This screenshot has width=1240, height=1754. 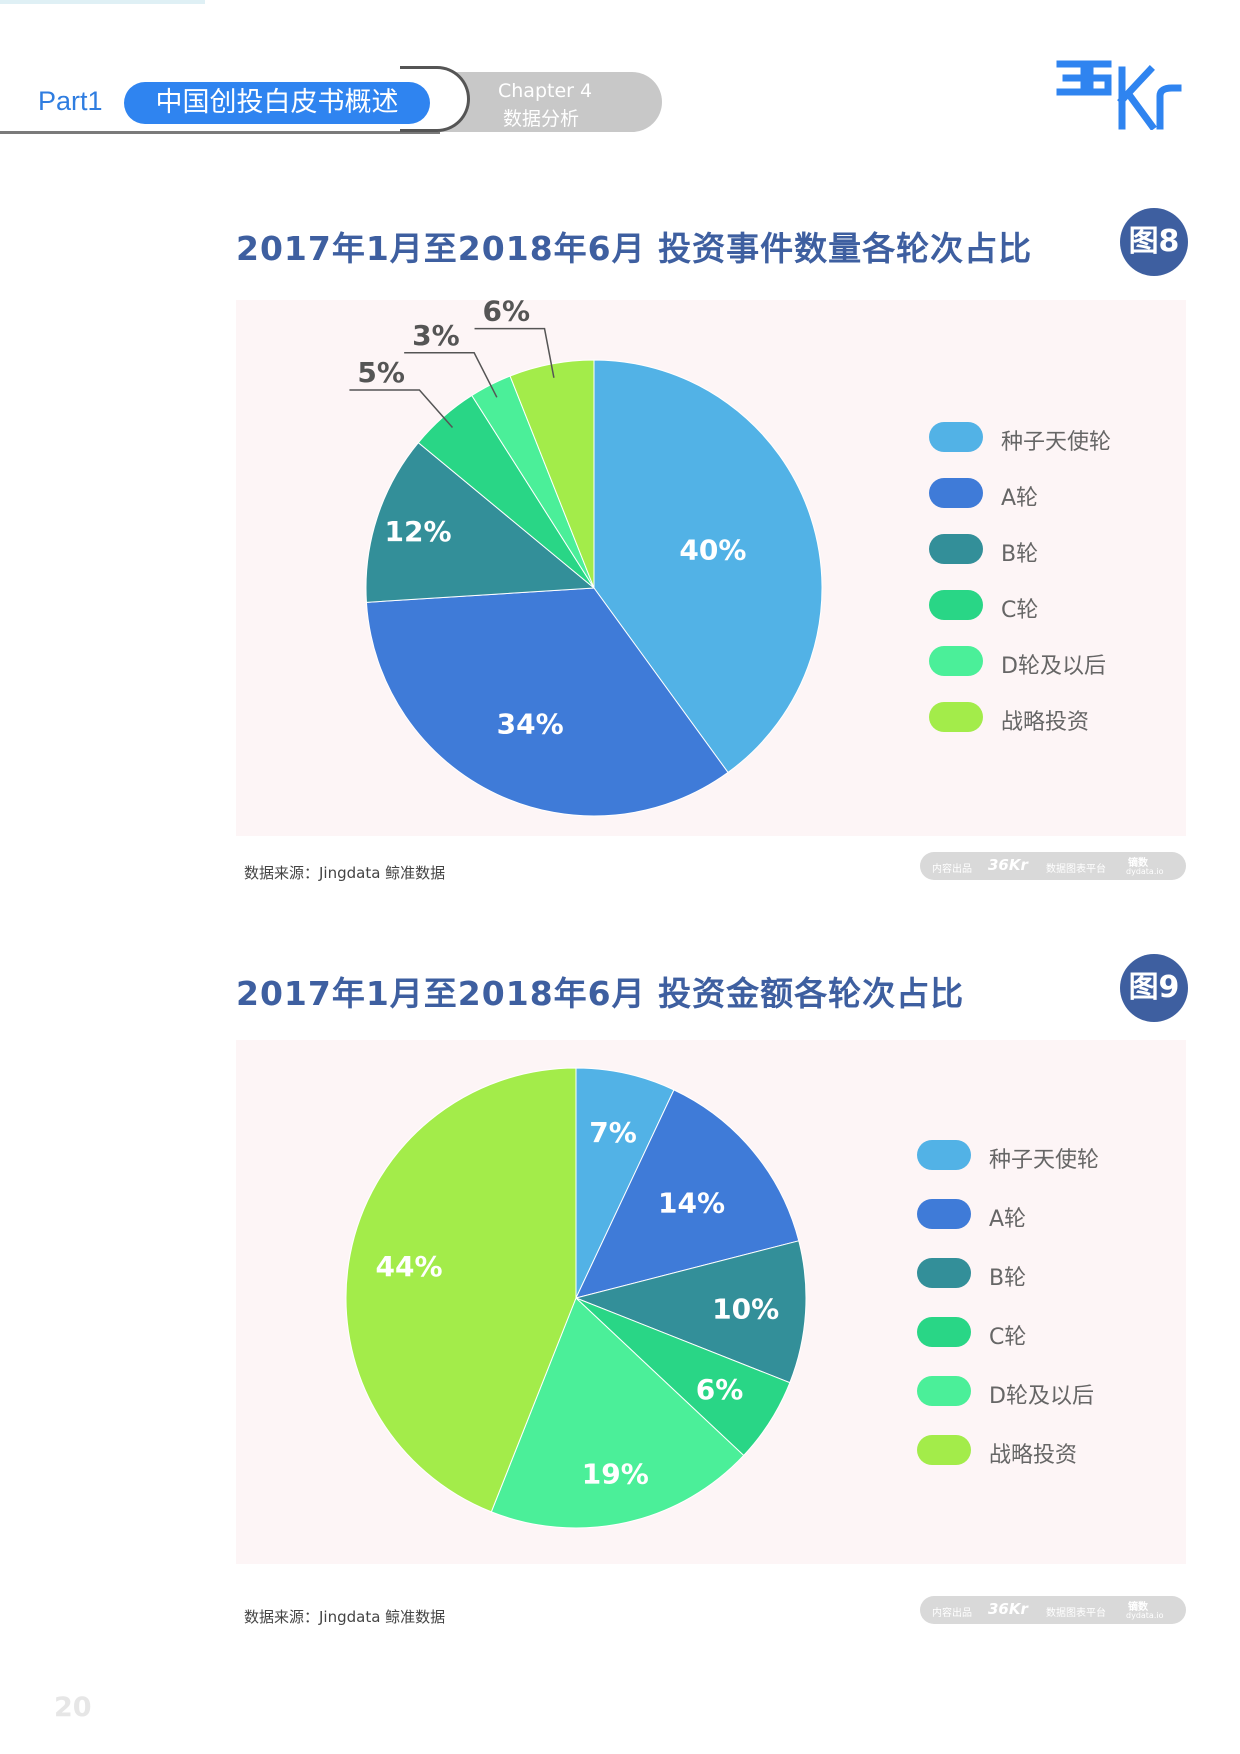 I want to click on data-label-0: 7%, so click(x=613, y=1132).